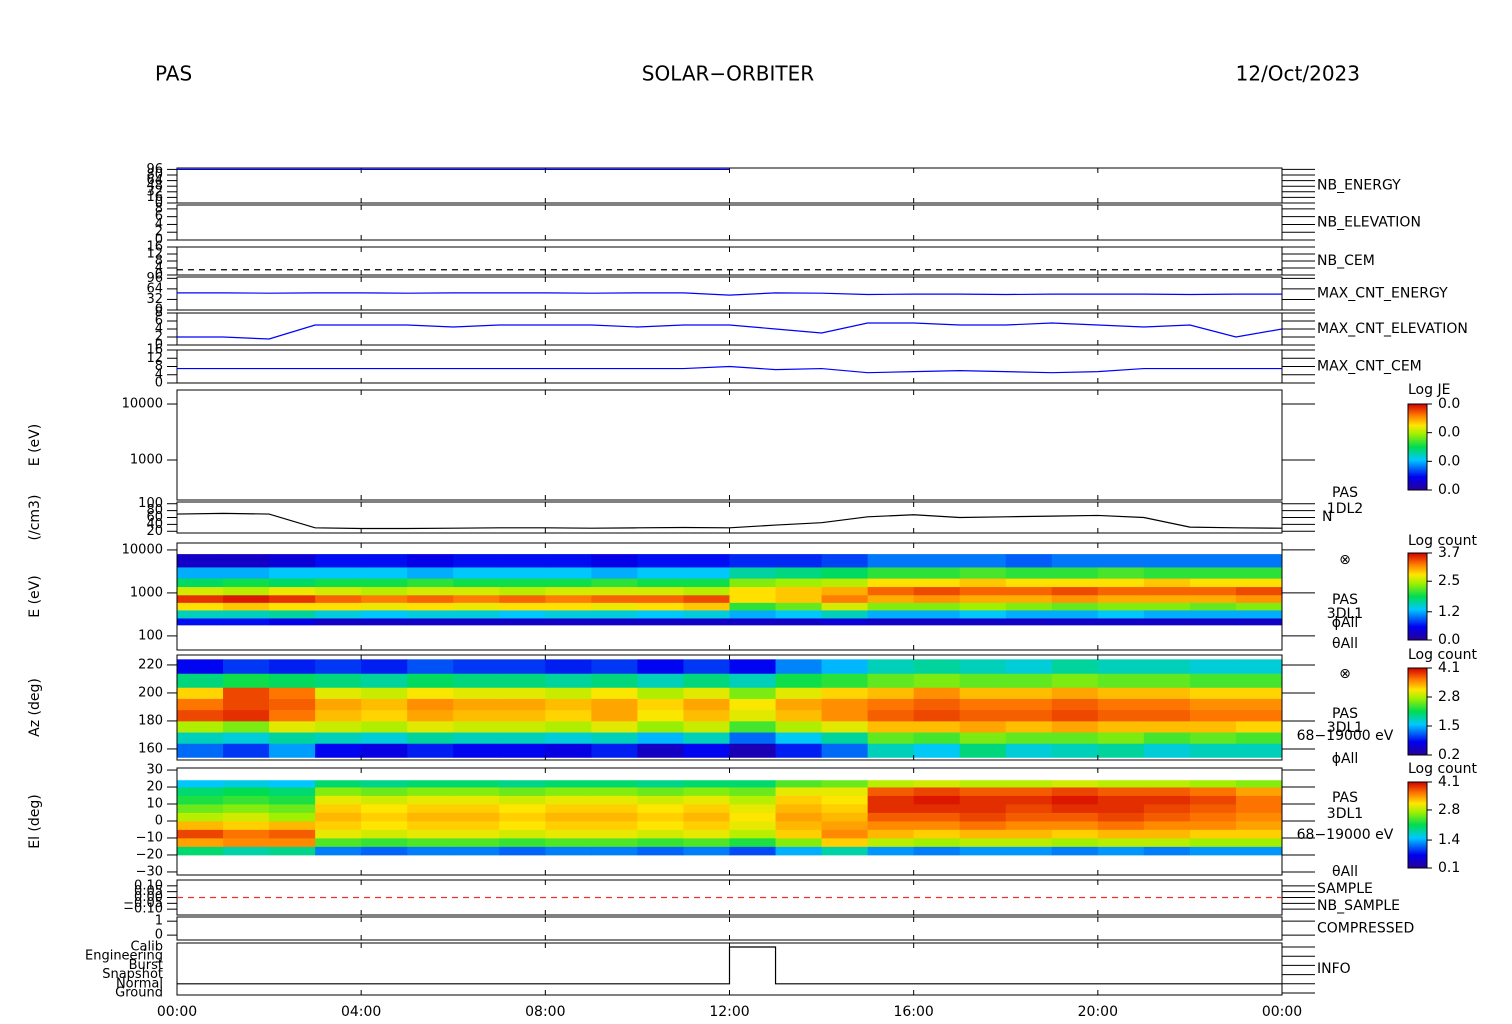 The width and height of the screenshot is (1512, 1024). I want to click on y-tick-label: 220, so click(150, 664).